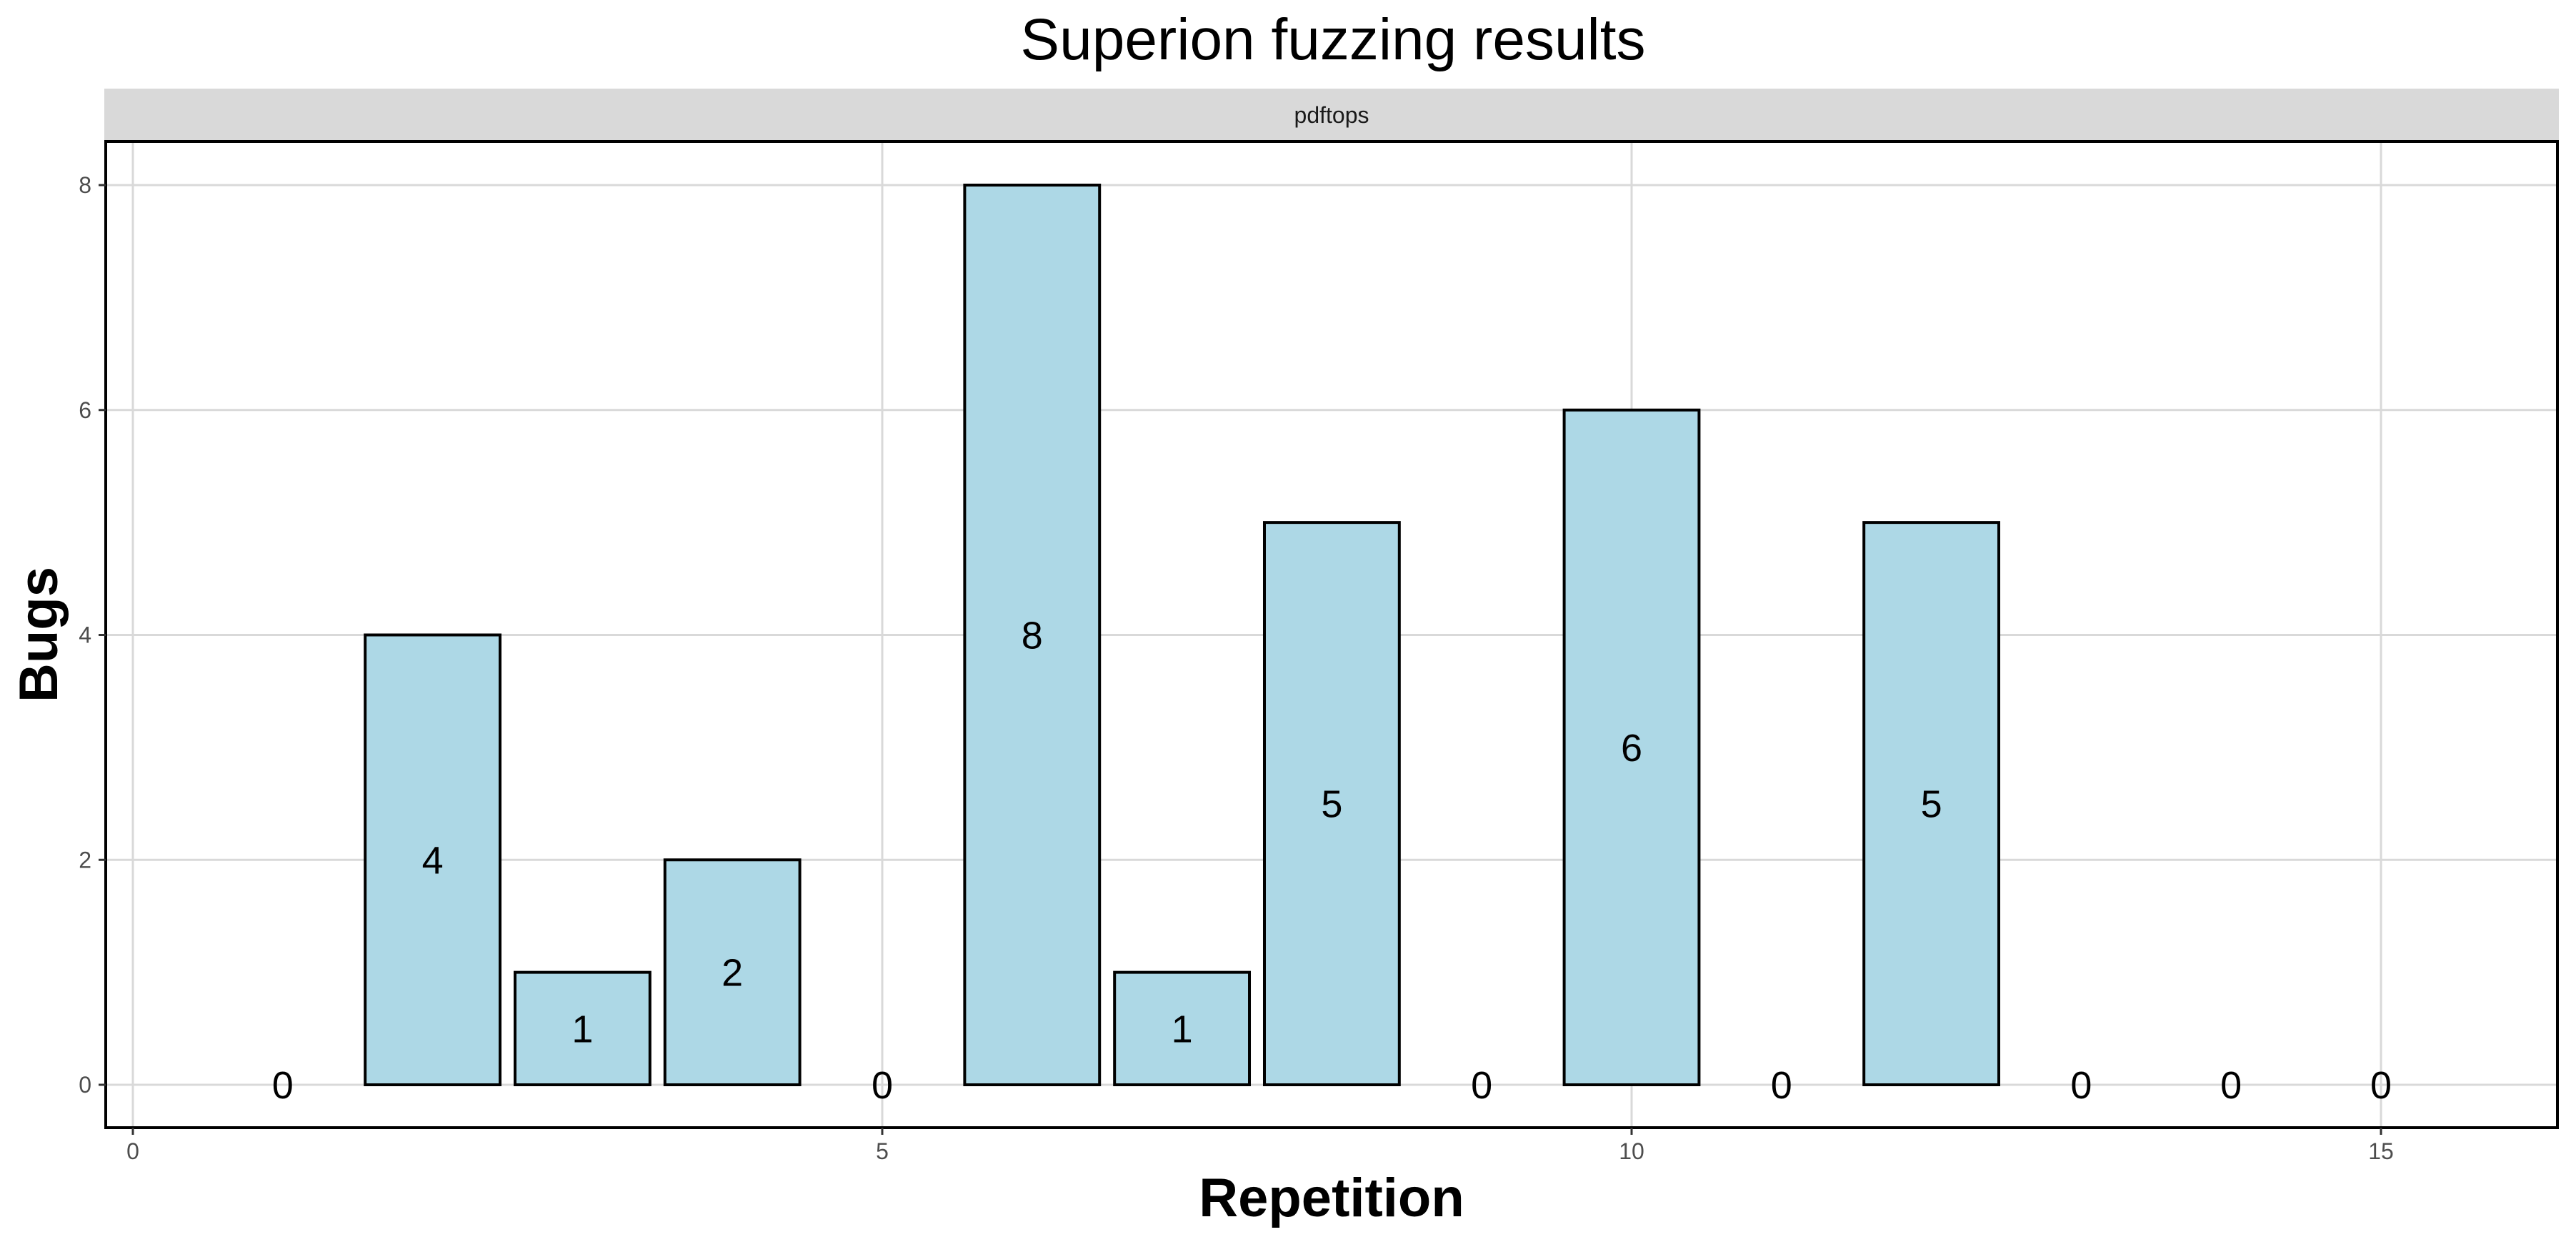 The image size is (2576, 1247). What do you see at coordinates (85, 1085) in the screenshot?
I see `y-tick-label: 0` at bounding box center [85, 1085].